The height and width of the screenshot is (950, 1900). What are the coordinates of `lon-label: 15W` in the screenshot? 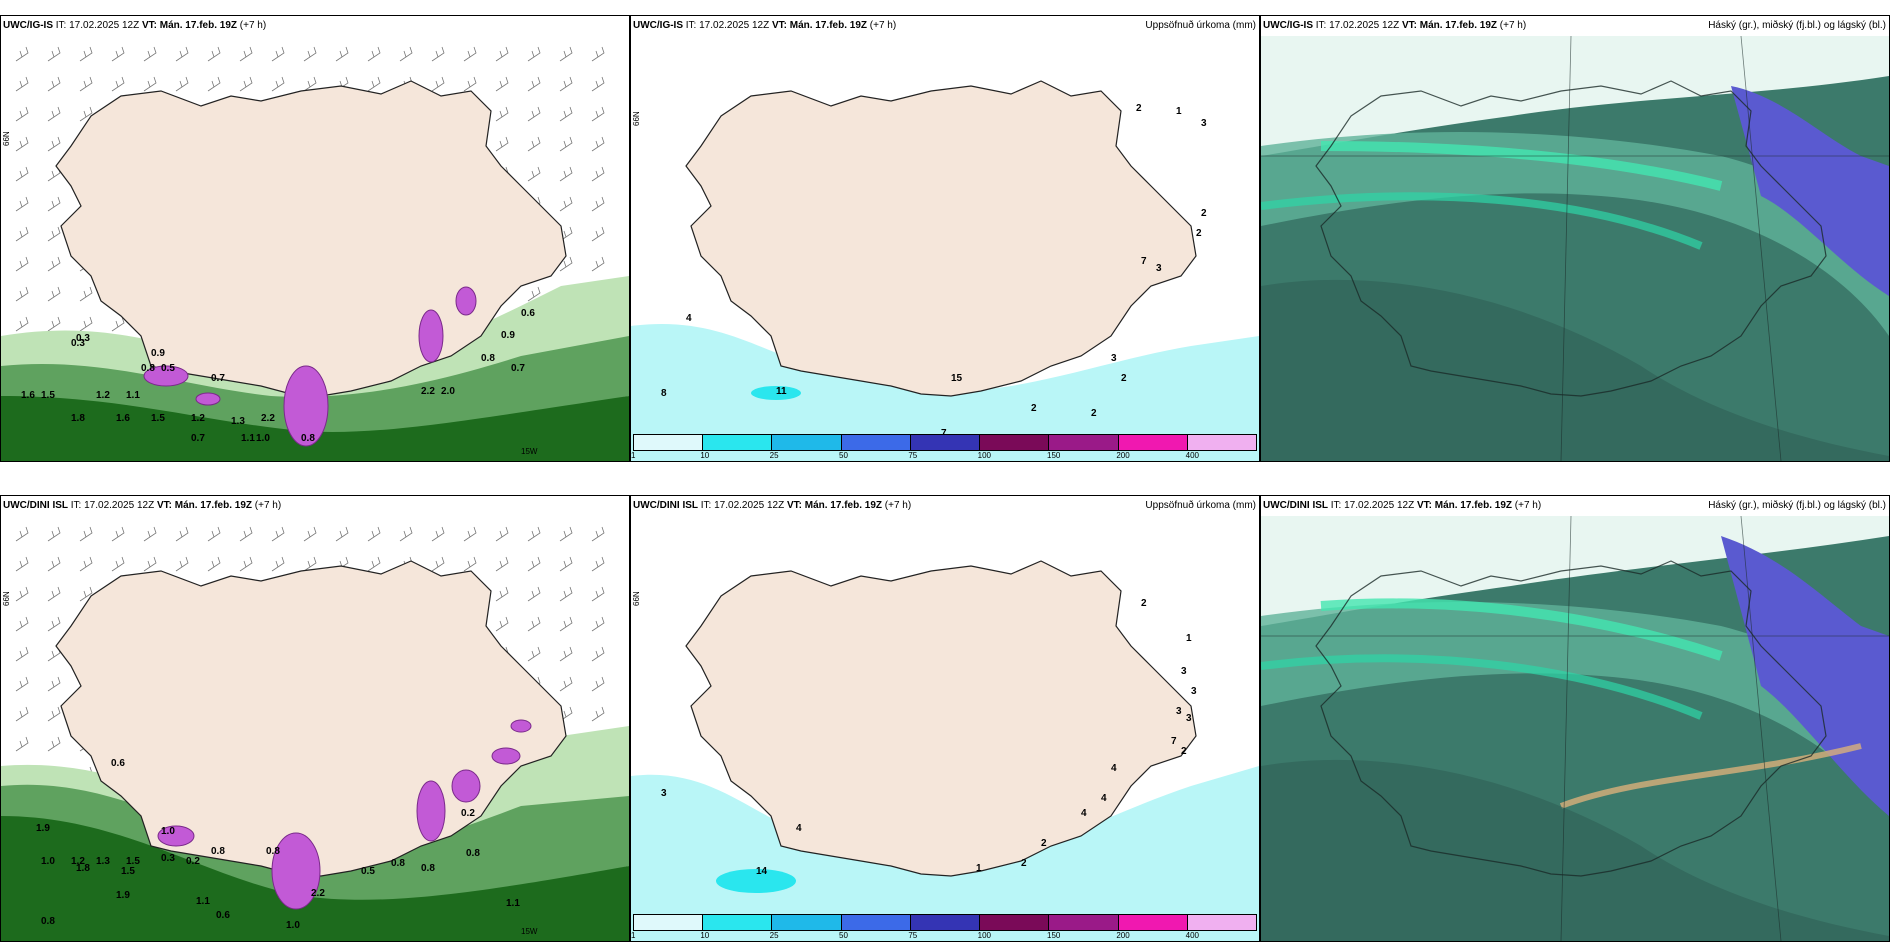 It's located at (529, 451).